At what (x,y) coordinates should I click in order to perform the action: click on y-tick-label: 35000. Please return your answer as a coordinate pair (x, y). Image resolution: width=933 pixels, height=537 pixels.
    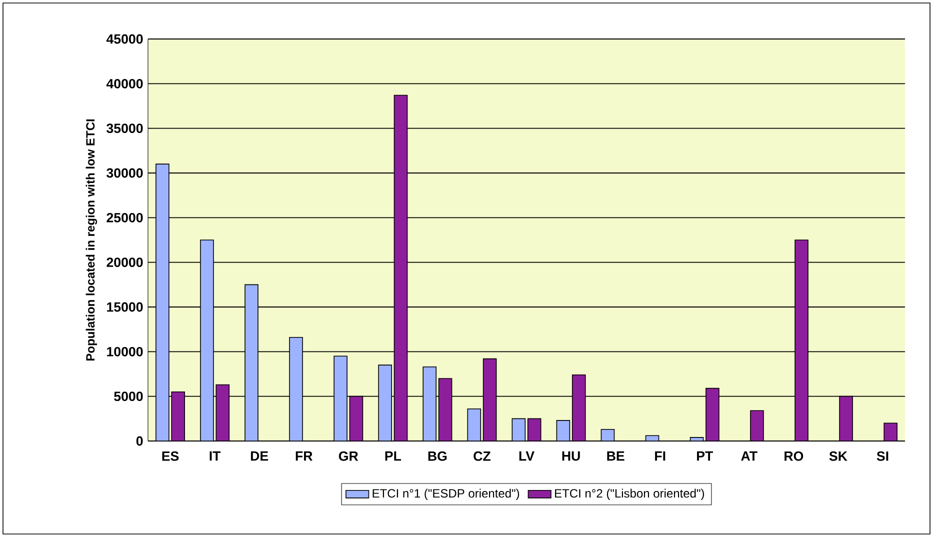
    Looking at the image, I should click on (124, 129).